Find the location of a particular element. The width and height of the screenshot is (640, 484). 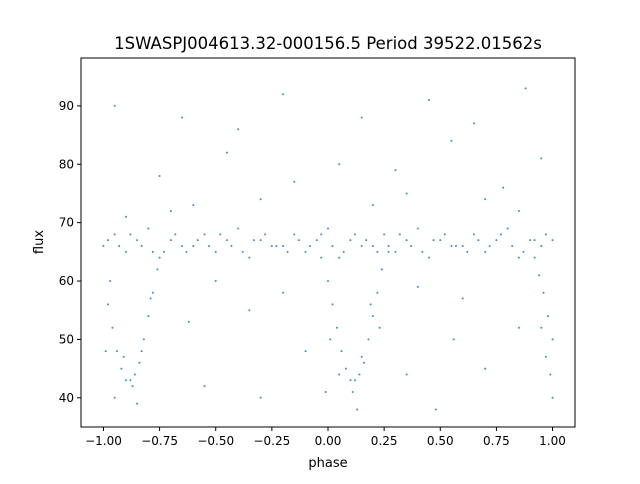

x-tick-label: −1.00 is located at coordinates (103, 441).